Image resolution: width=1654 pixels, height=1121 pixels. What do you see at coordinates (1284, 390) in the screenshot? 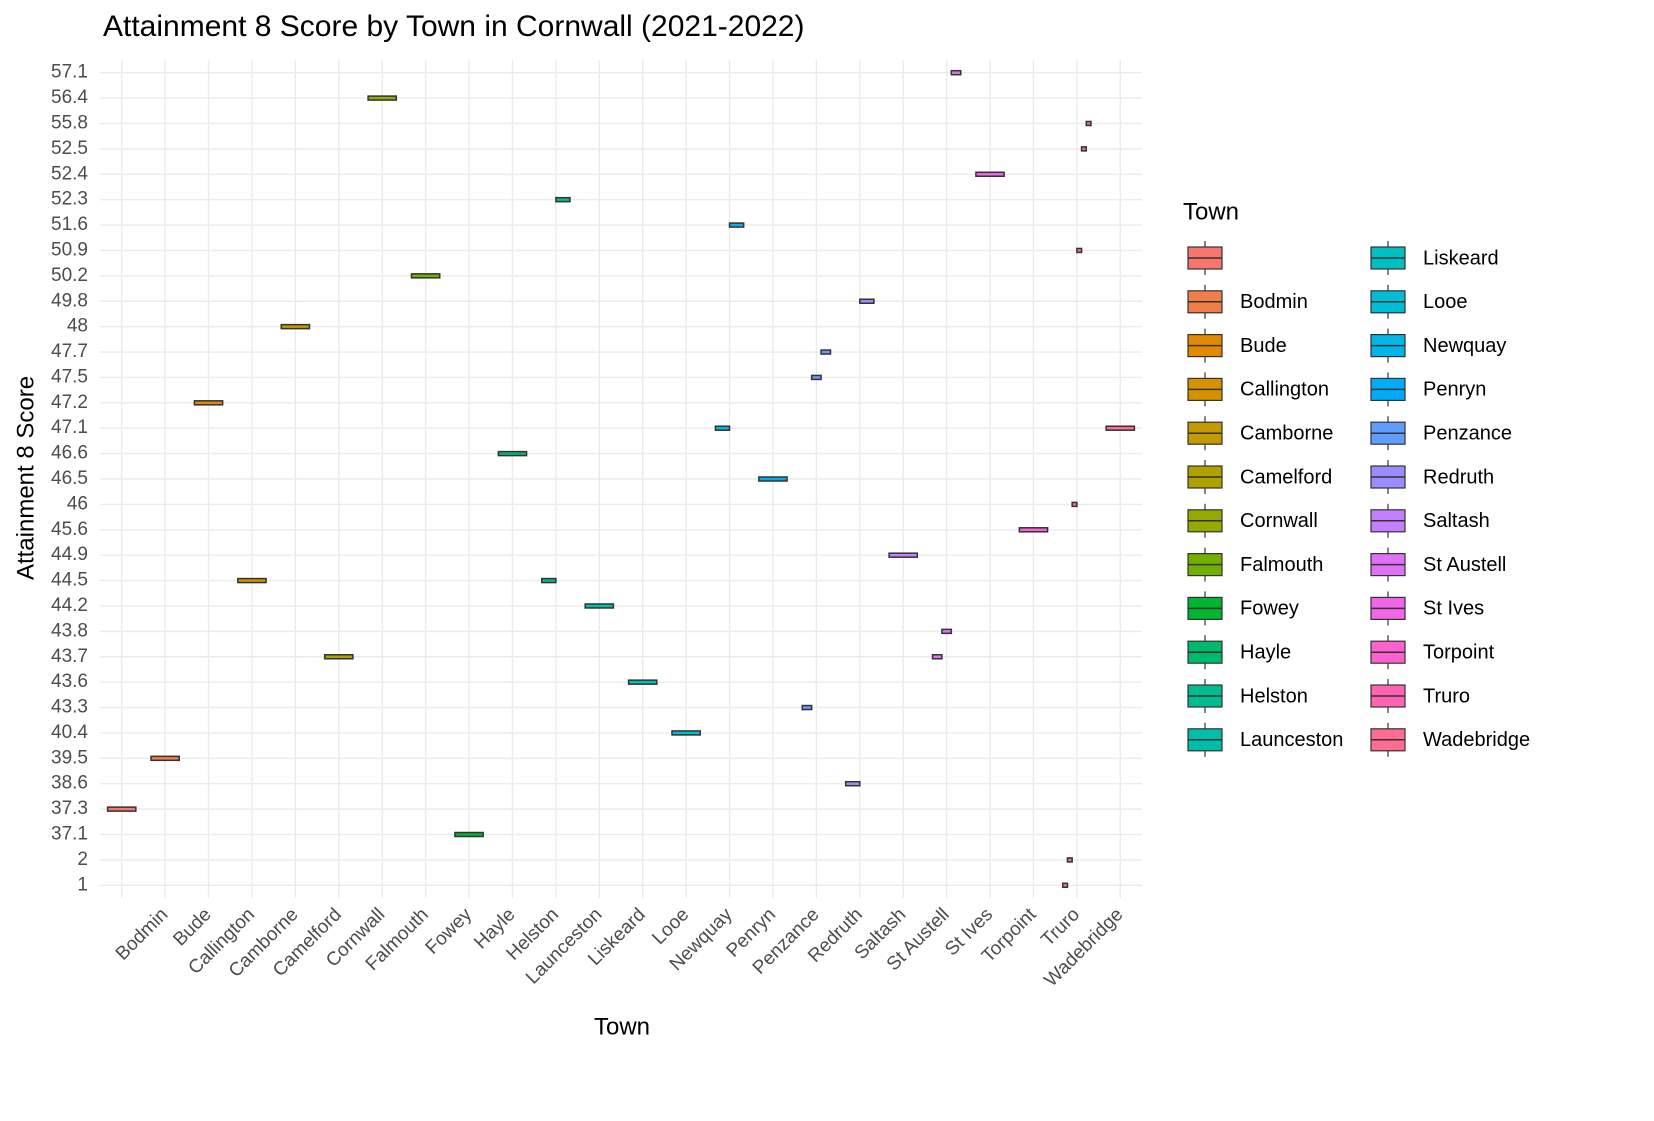
I see `legend-label: Callington` at bounding box center [1284, 390].